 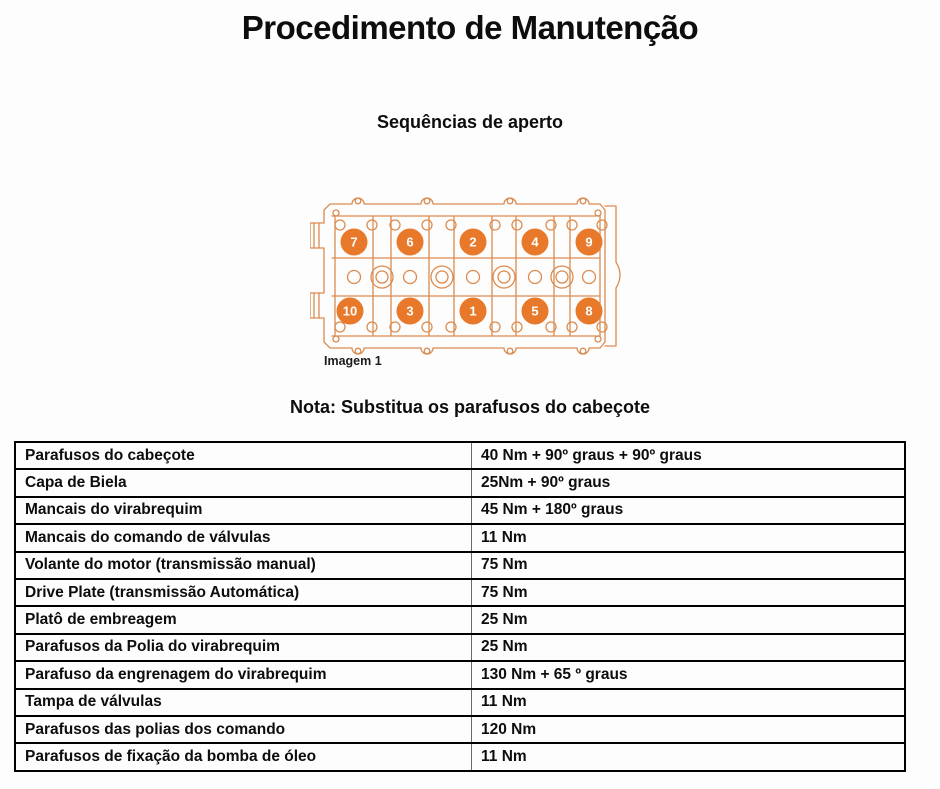 I want to click on tightening-sequence-figure: 7 6 2 4 9 10 3 1 5 8 Imagem 1, so click(x=467, y=286).